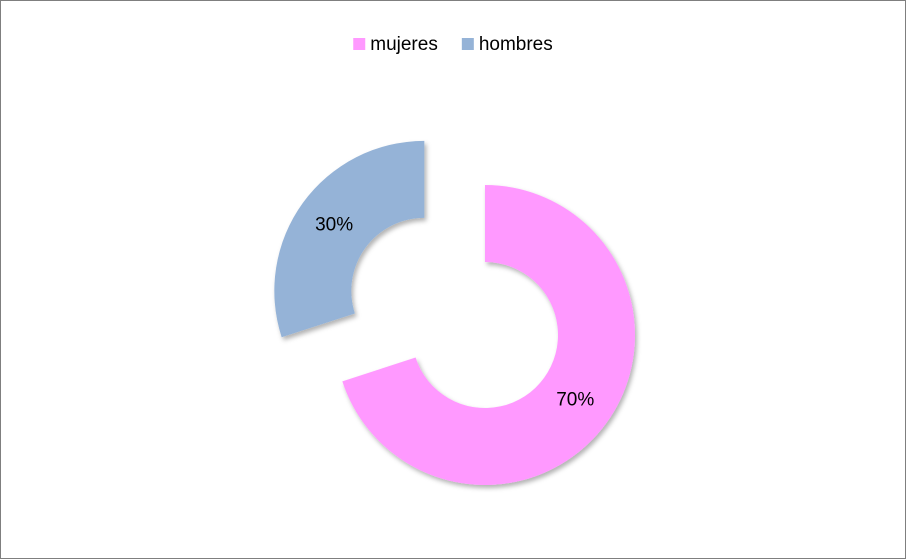 The height and width of the screenshot is (559, 906). Describe the element at coordinates (349, 239) in the screenshot. I see `donut-segment` at that location.